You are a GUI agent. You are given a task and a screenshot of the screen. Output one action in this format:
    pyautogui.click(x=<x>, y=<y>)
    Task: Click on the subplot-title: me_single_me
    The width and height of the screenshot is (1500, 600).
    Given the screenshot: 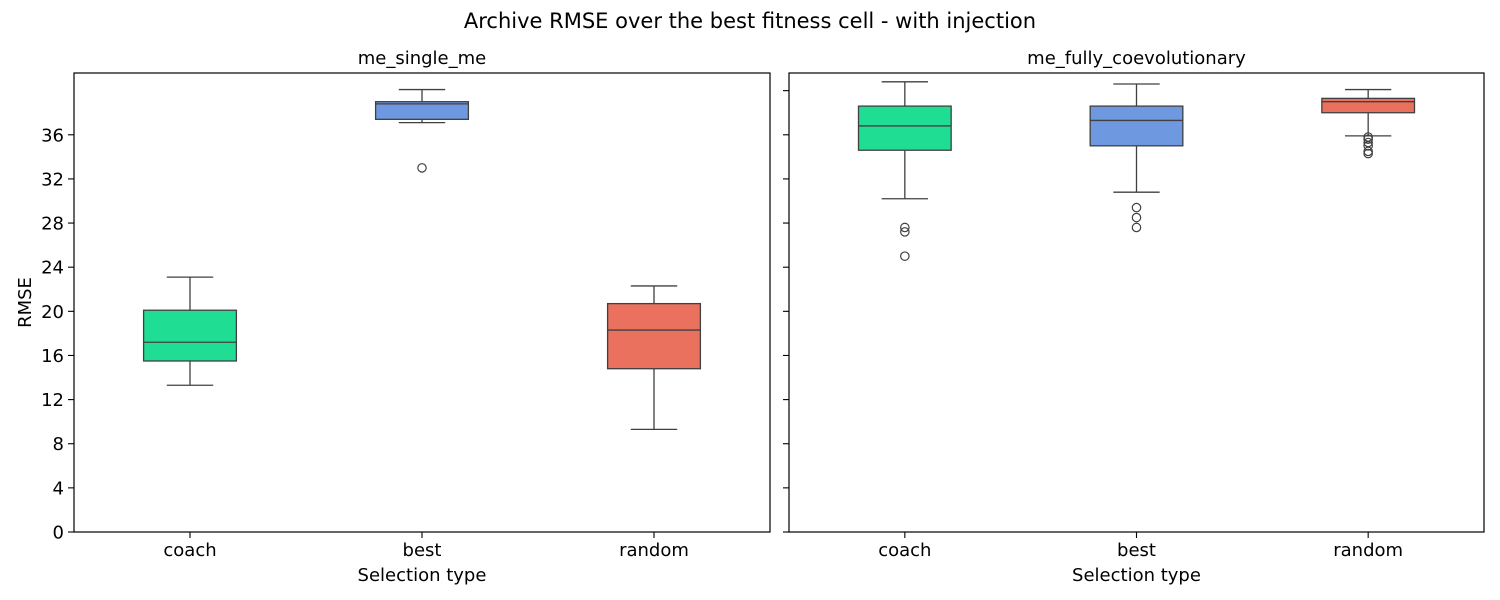 What is the action you would take?
    pyautogui.click(x=422, y=58)
    